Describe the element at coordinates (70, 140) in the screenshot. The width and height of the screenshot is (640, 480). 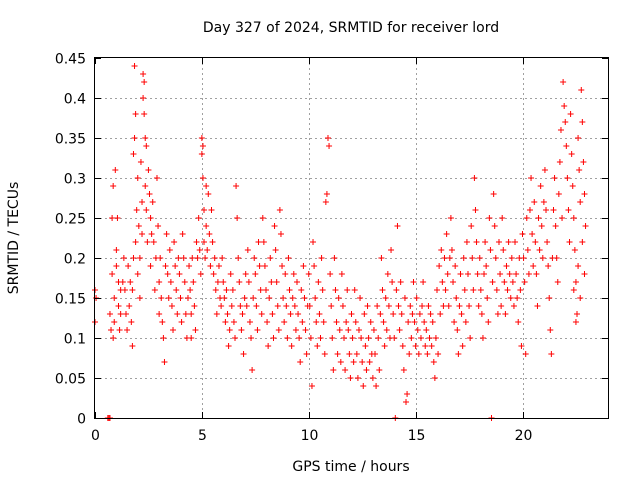
I see `y-tick-label: 0.35` at that location.